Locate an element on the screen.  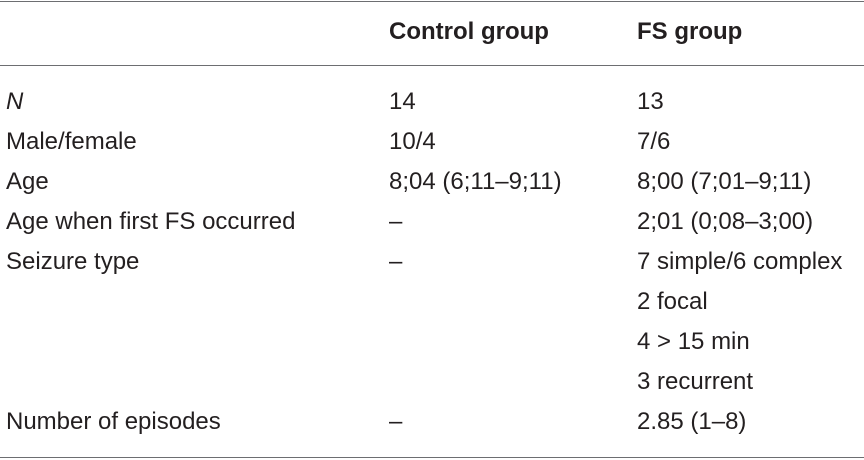
cell-fs-number-of-episodes: 2.85 (1–8) is located at coordinates (692, 421).